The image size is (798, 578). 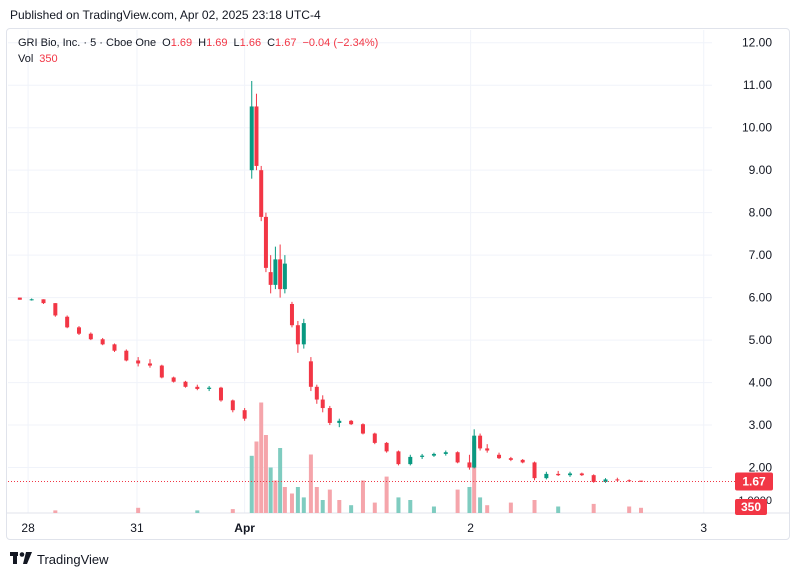 What do you see at coordinates (48, 59) in the screenshot?
I see `volume-value: 350` at bounding box center [48, 59].